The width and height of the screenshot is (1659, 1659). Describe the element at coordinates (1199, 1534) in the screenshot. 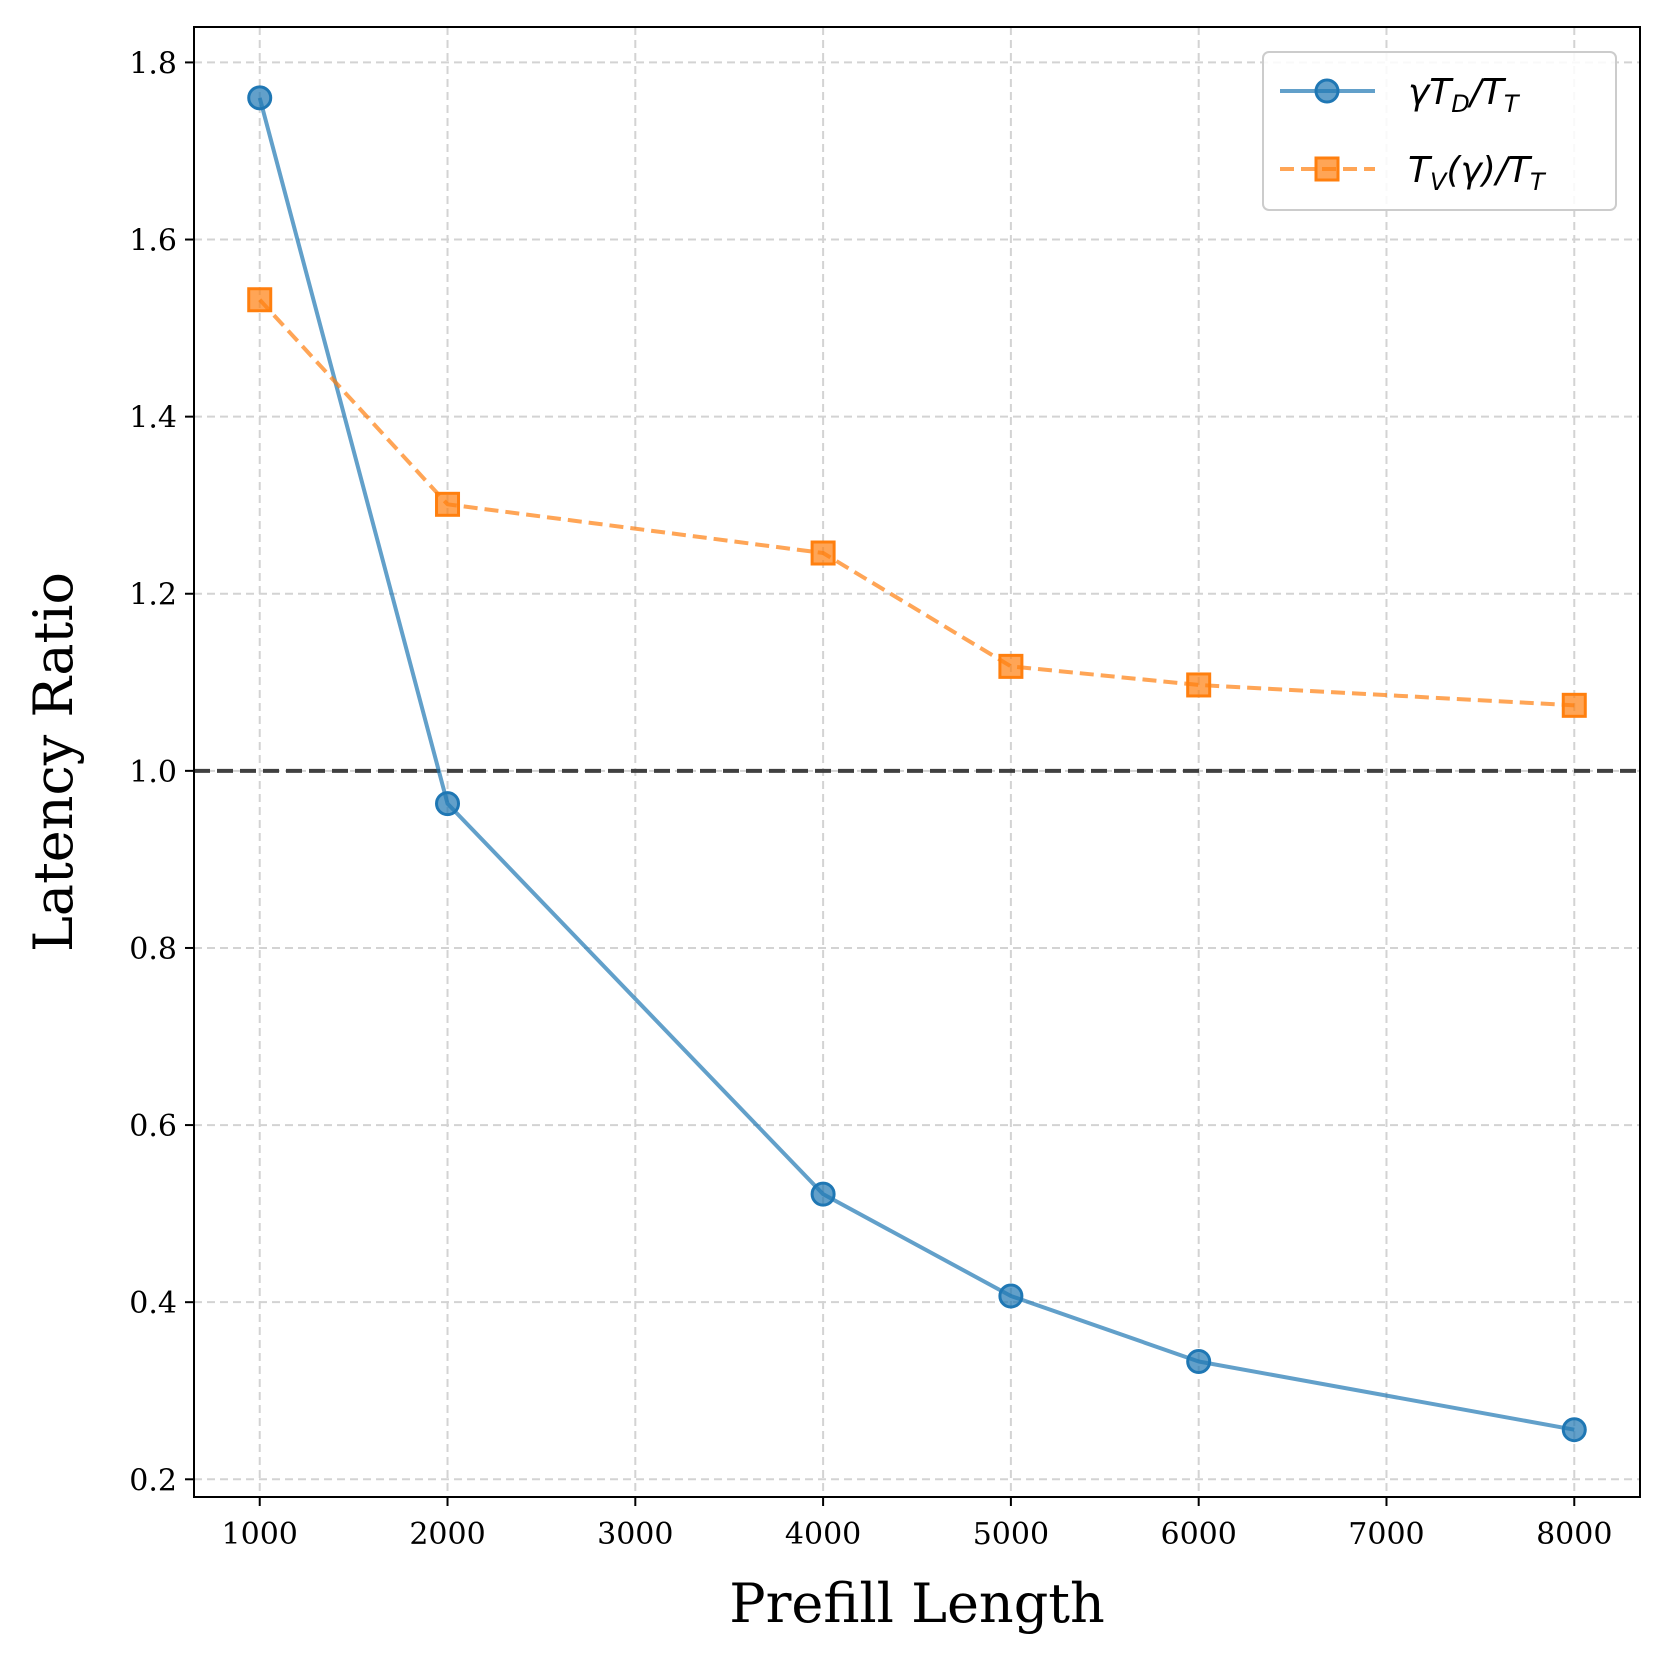

I see `x-tick-label: 6000` at that location.